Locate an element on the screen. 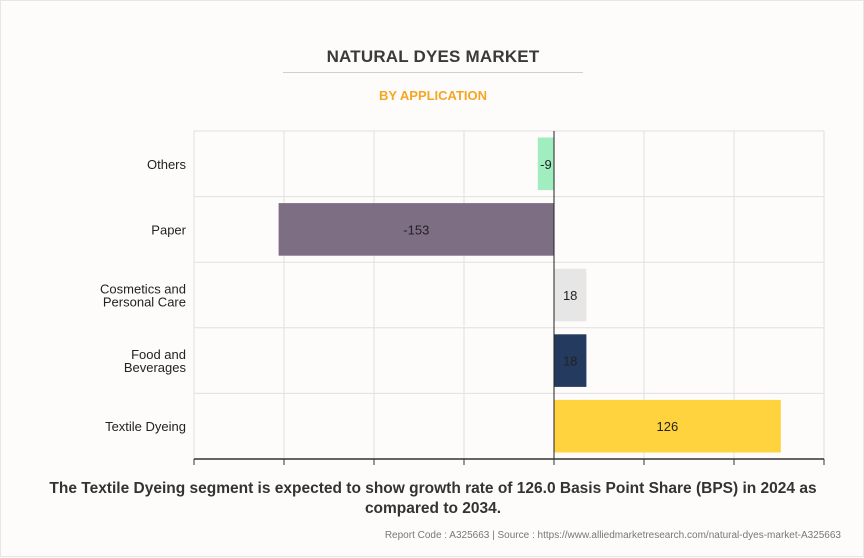 Image resolution: width=864 pixels, height=558 pixels. bar-food-and-beverages is located at coordinates (570, 360).